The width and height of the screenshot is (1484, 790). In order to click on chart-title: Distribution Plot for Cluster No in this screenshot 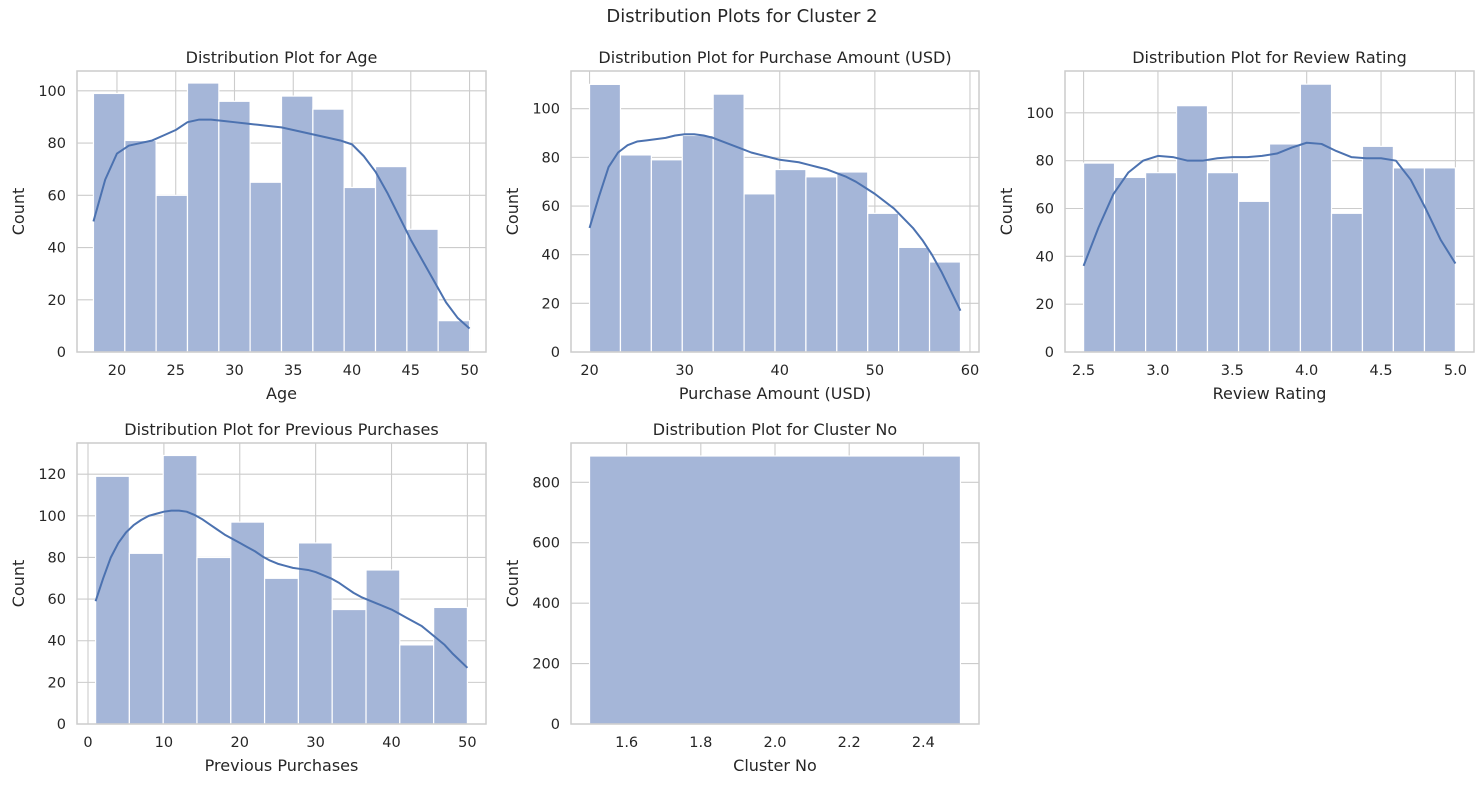, I will do `click(775, 429)`.